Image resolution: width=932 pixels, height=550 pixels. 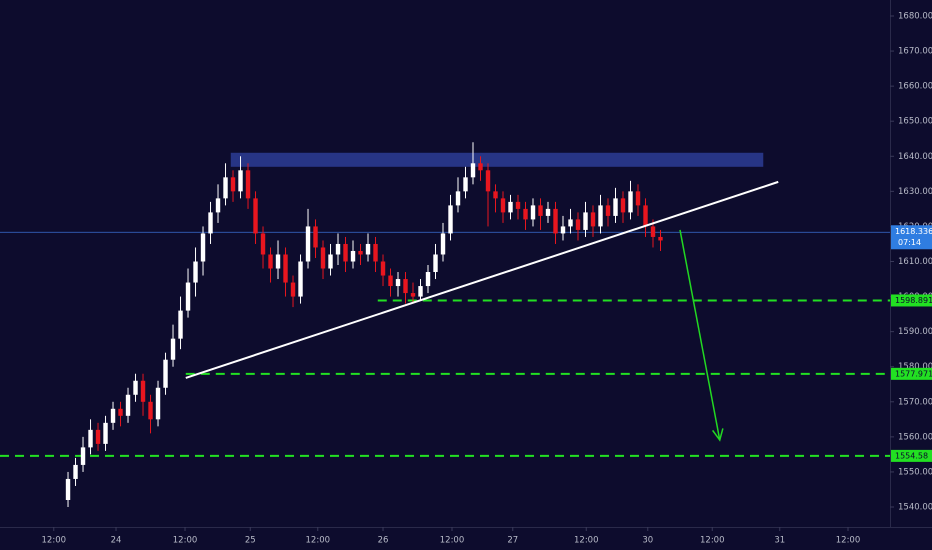 I want to click on y-tick-label: 1540.000, so click(x=915, y=508).